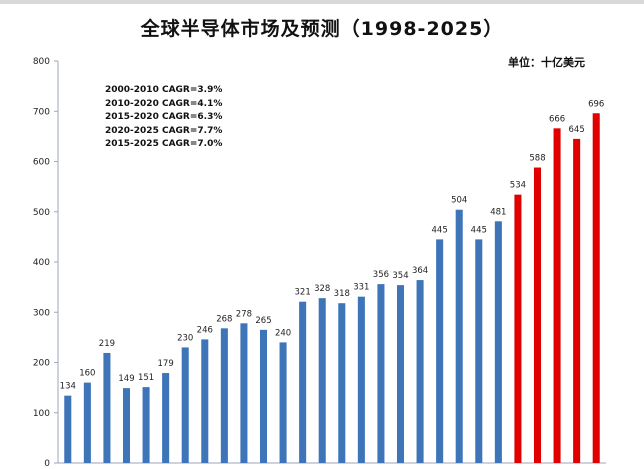  What do you see at coordinates (41, 313) in the screenshot?
I see `y-tick-label: 300` at bounding box center [41, 313].